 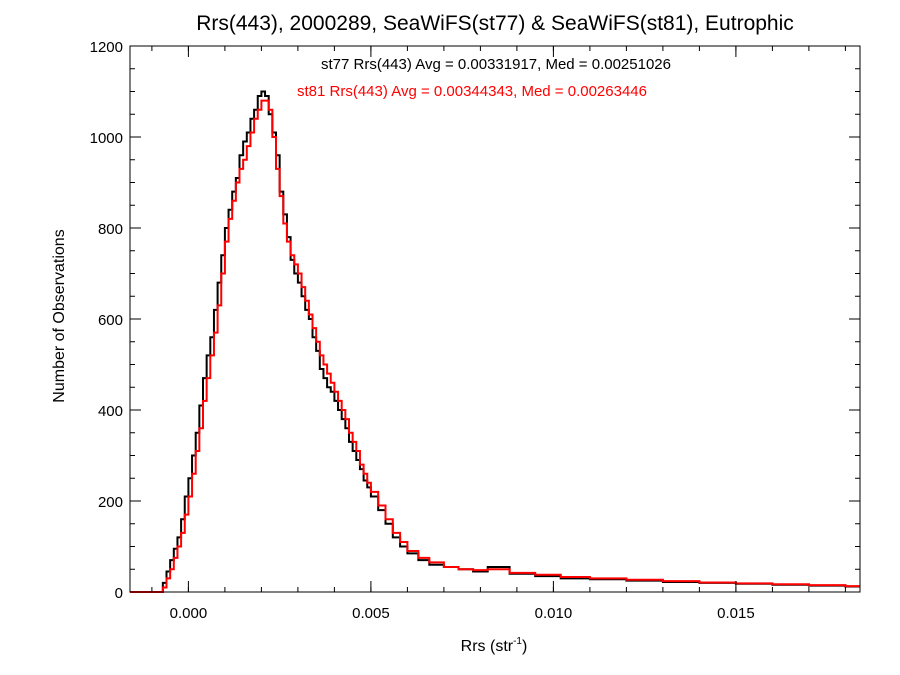 What do you see at coordinates (736, 613) in the screenshot?
I see `x-tick-label: 0.015` at bounding box center [736, 613].